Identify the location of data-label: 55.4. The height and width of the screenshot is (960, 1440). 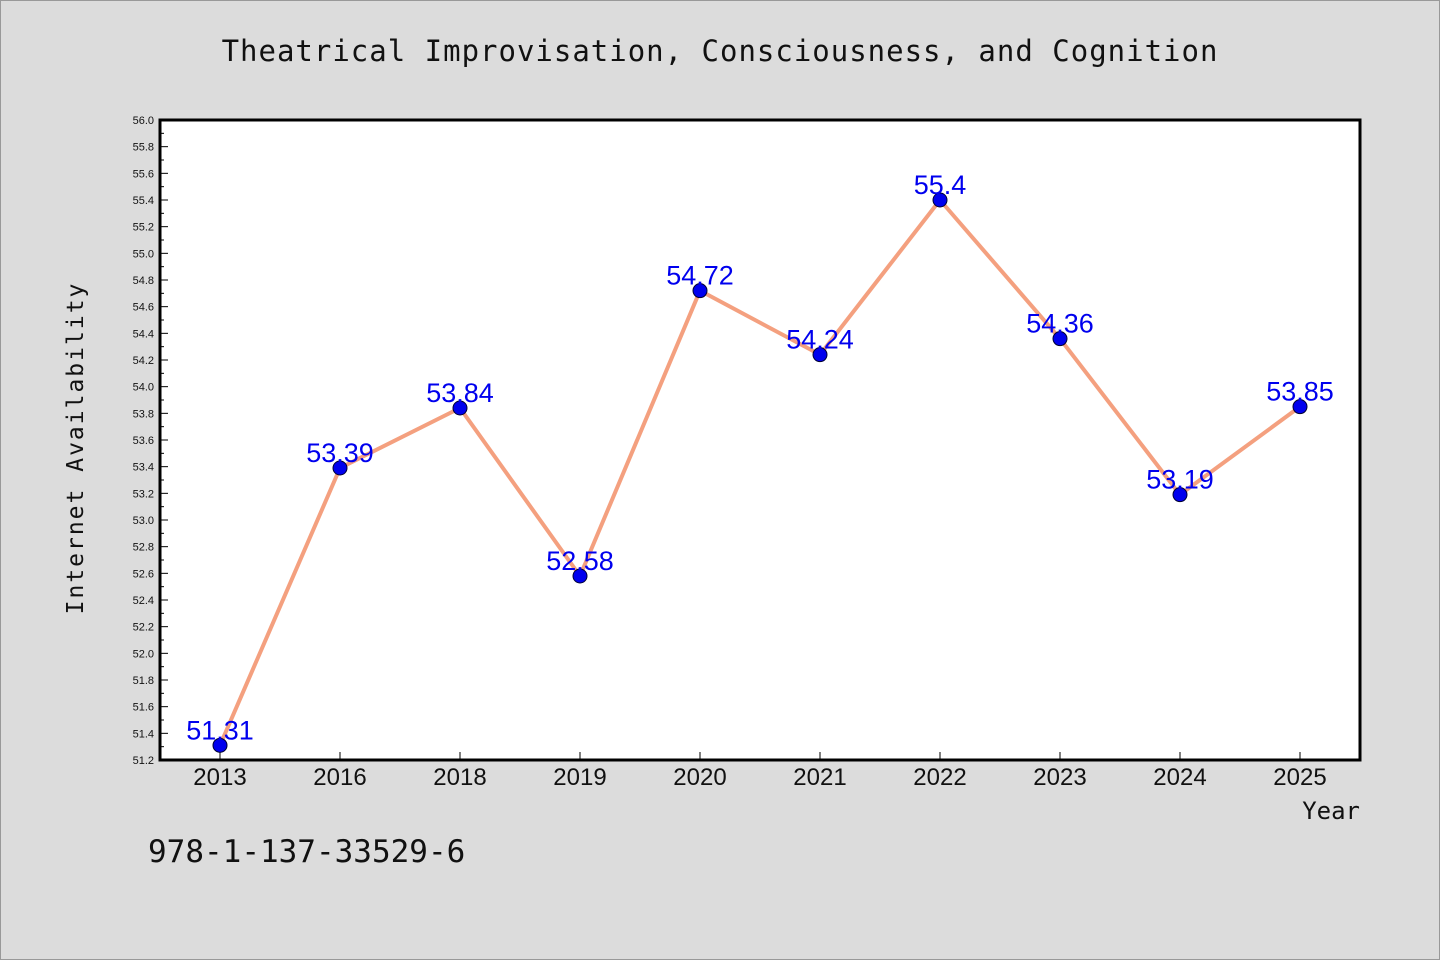
(940, 185).